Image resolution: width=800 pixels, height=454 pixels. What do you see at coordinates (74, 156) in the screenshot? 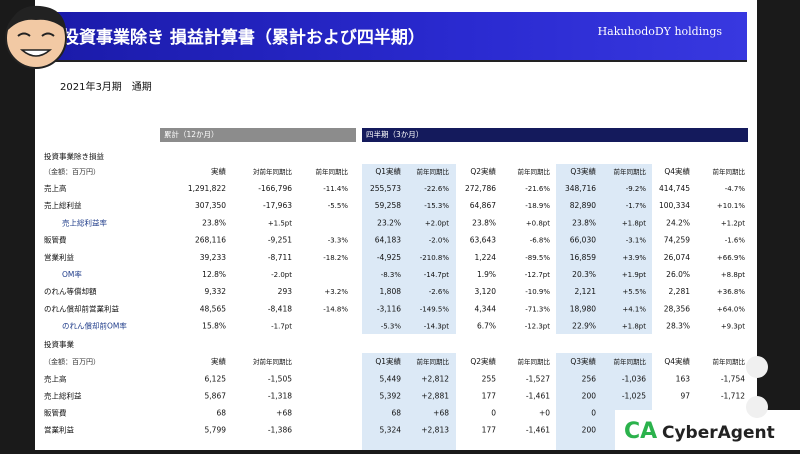
I see `table-label: 投資事業除き損益` at bounding box center [74, 156].